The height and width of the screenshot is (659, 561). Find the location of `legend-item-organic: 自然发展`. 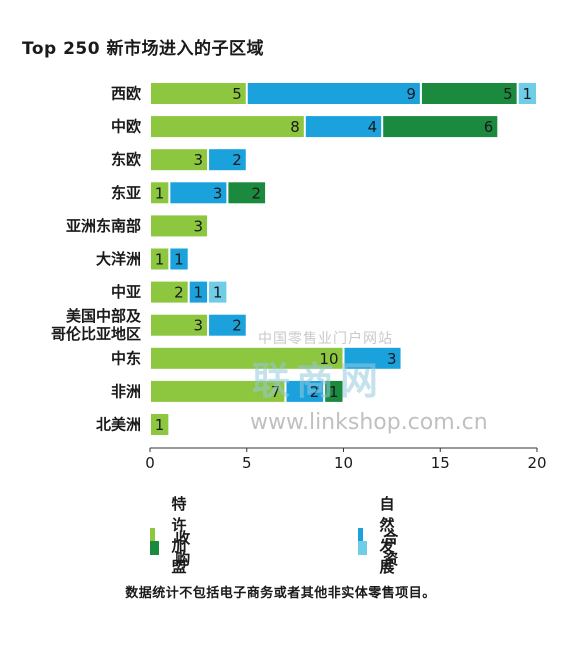

legend-item-organic: 自然发展 is located at coordinates (380, 535).